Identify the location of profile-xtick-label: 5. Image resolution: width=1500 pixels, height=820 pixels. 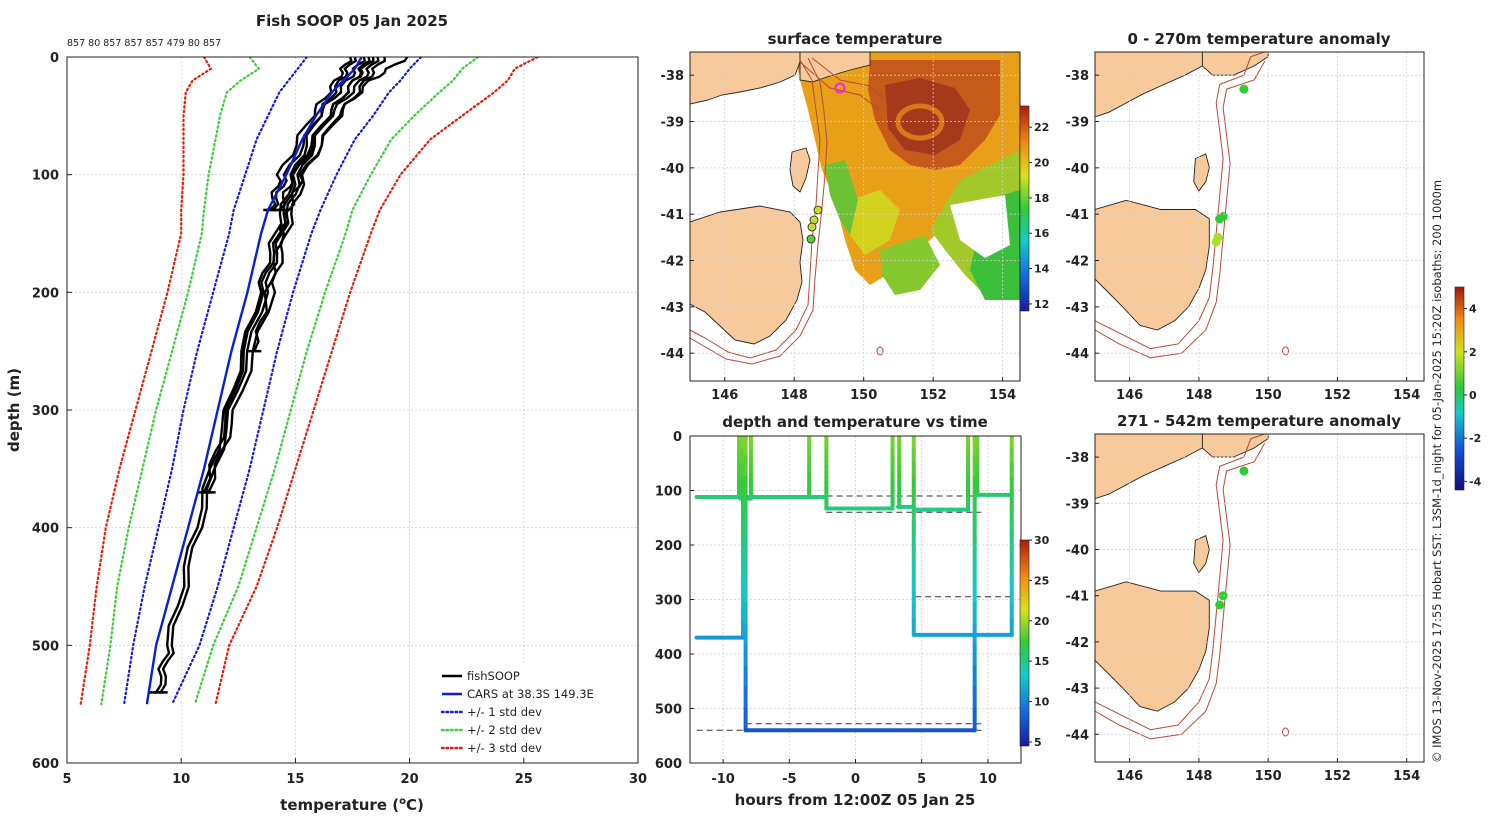
(66, 779).